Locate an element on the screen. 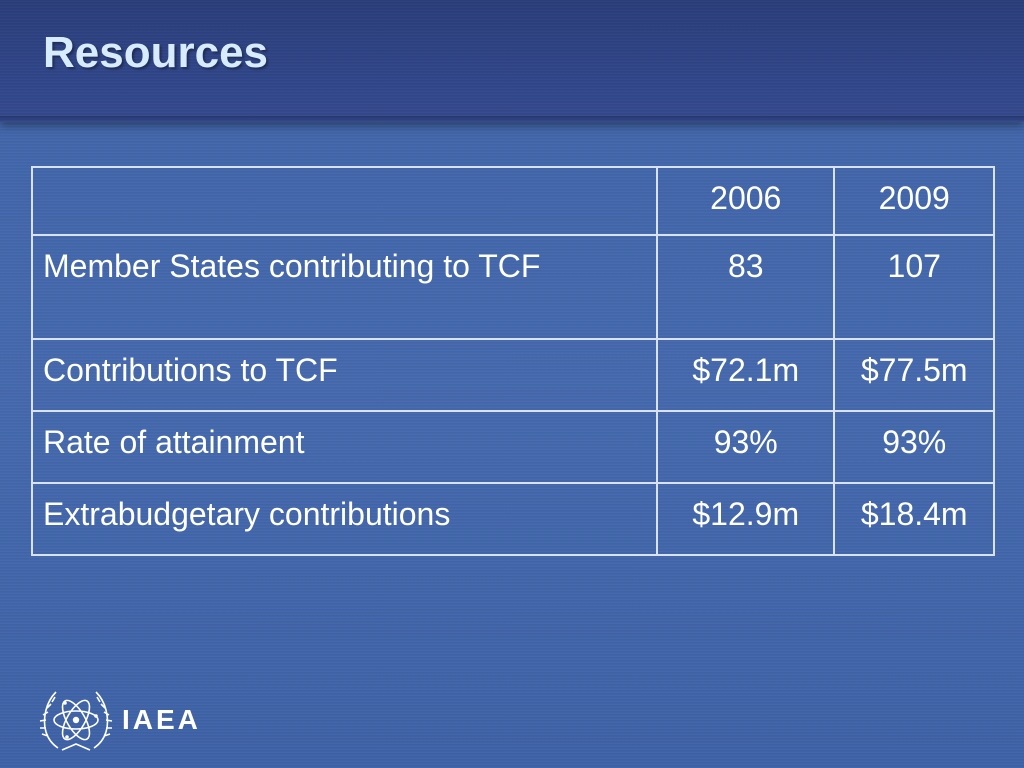 This screenshot has width=1024, height=768. iaea-logo: IAEA is located at coordinates (133, 720).